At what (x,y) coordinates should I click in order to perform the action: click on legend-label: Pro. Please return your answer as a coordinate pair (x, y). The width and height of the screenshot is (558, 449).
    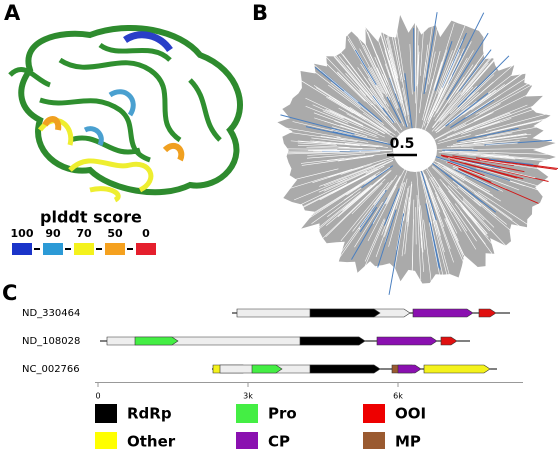
    Looking at the image, I should click on (282, 414).